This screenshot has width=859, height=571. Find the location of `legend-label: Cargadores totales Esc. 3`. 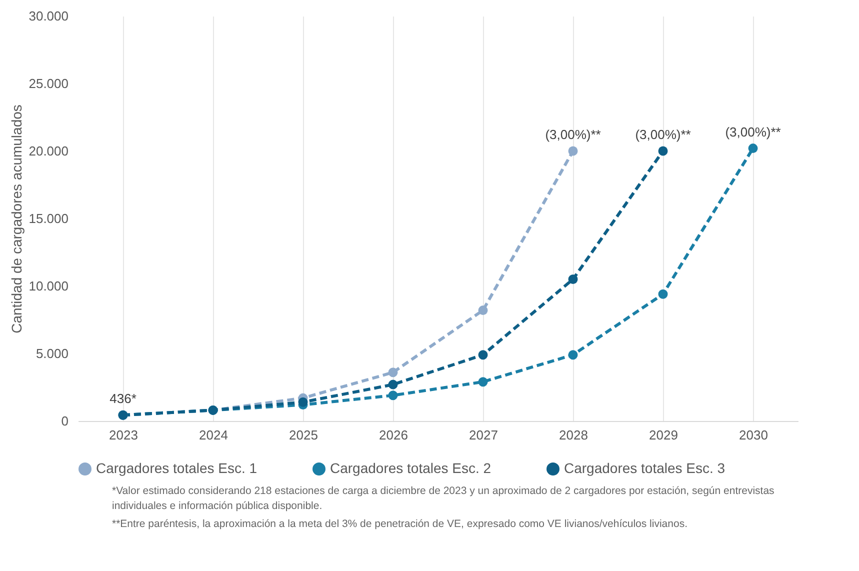

legend-label: Cargadores totales Esc. 3 is located at coordinates (645, 468).